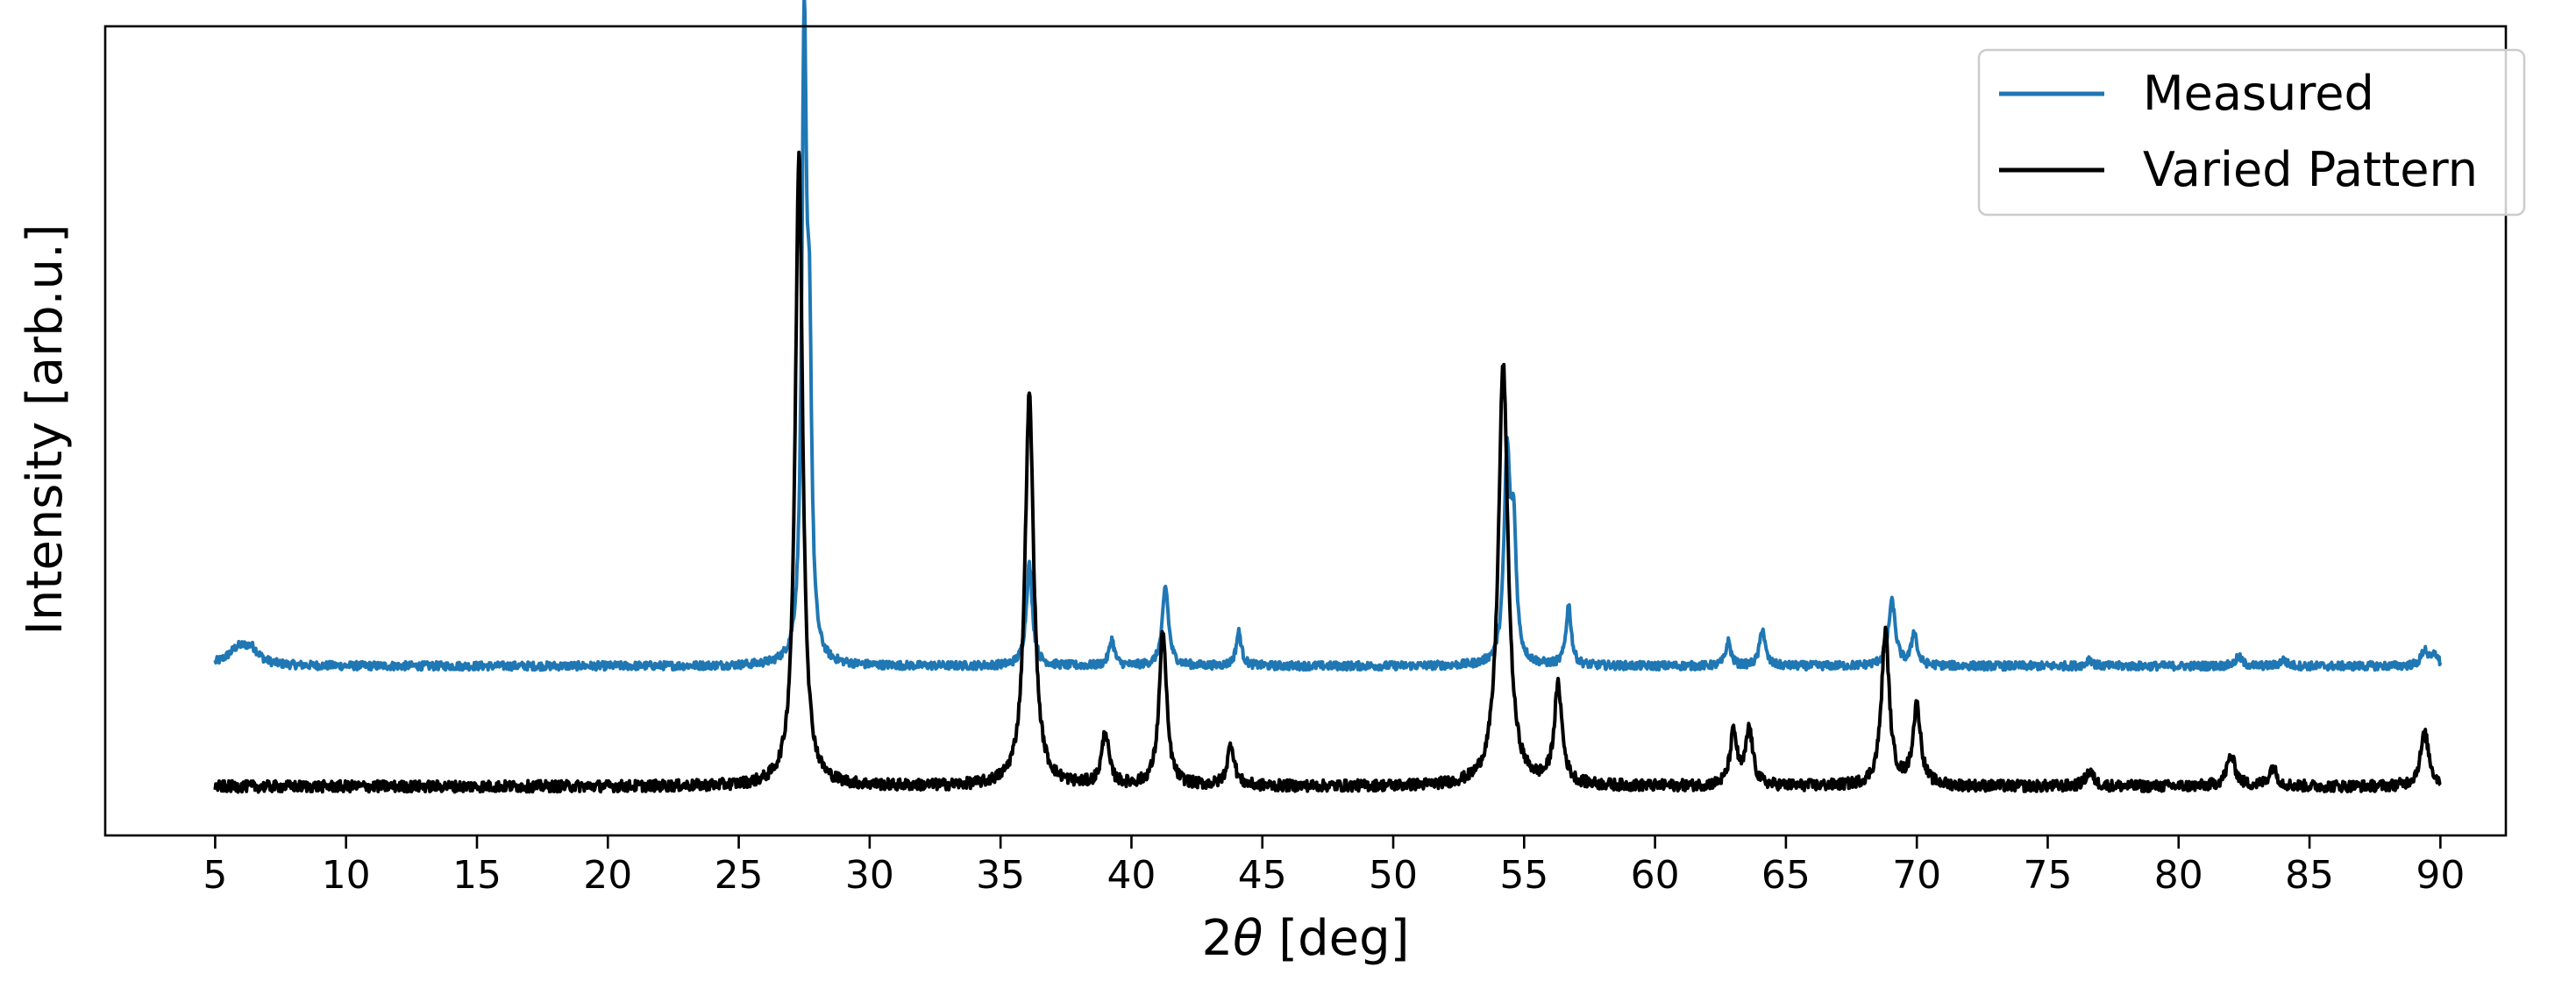 The height and width of the screenshot is (995, 2576). What do you see at coordinates (1000, 875) in the screenshot?
I see `x-tick-label: 35` at bounding box center [1000, 875].